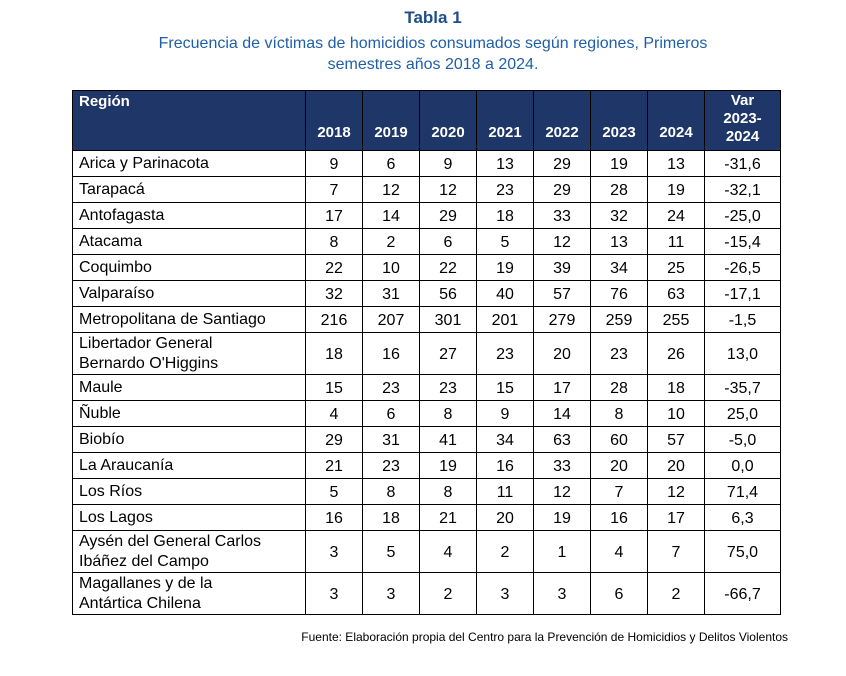 The width and height of the screenshot is (846, 676). Describe the element at coordinates (619, 120) in the screenshot. I see `header-year-2023: 2023` at that location.